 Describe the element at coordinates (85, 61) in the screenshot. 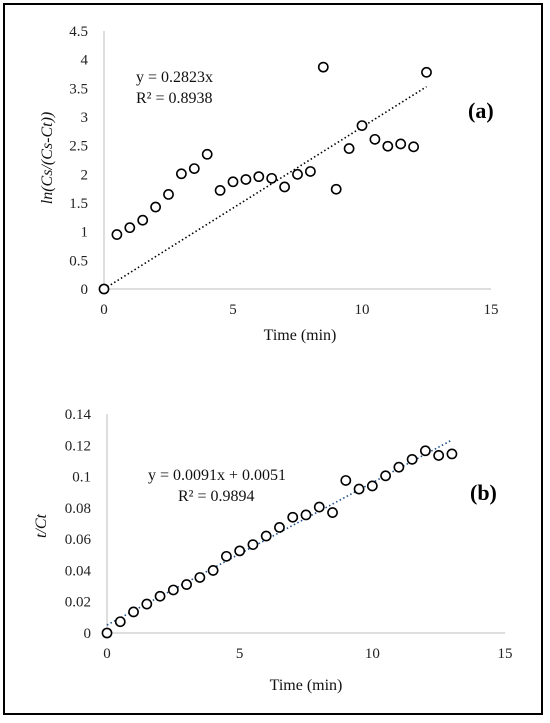

I see `panel-a-ytick-label: 4` at that location.